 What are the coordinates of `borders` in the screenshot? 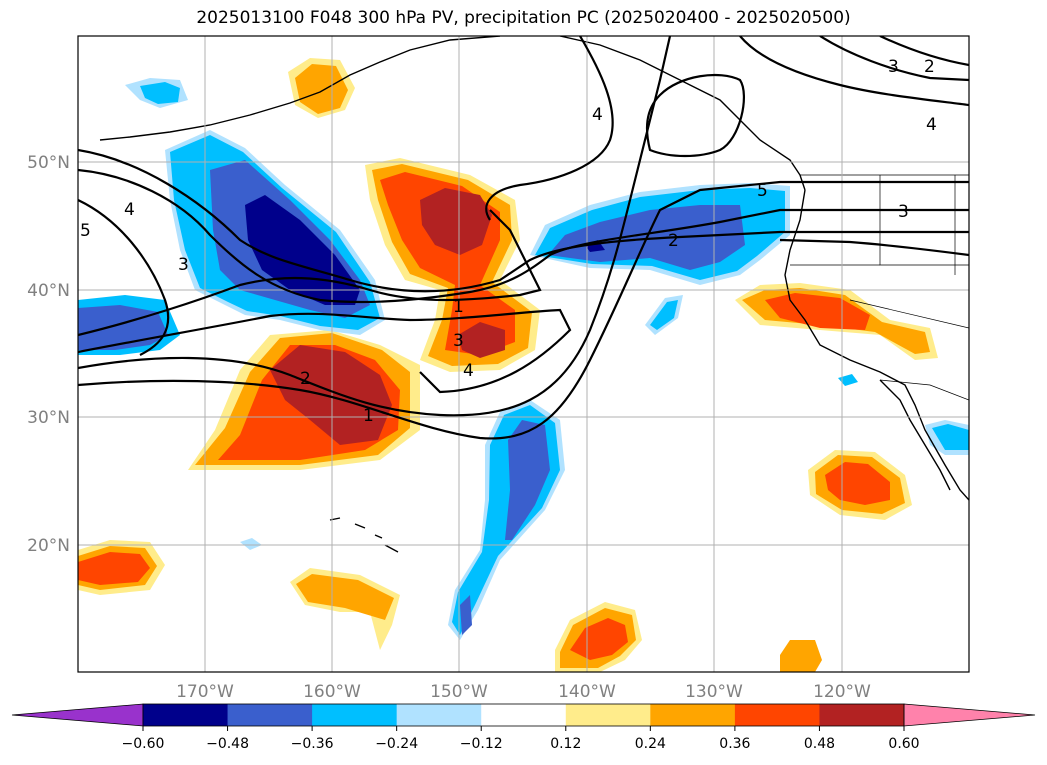 It's located at (879, 287).